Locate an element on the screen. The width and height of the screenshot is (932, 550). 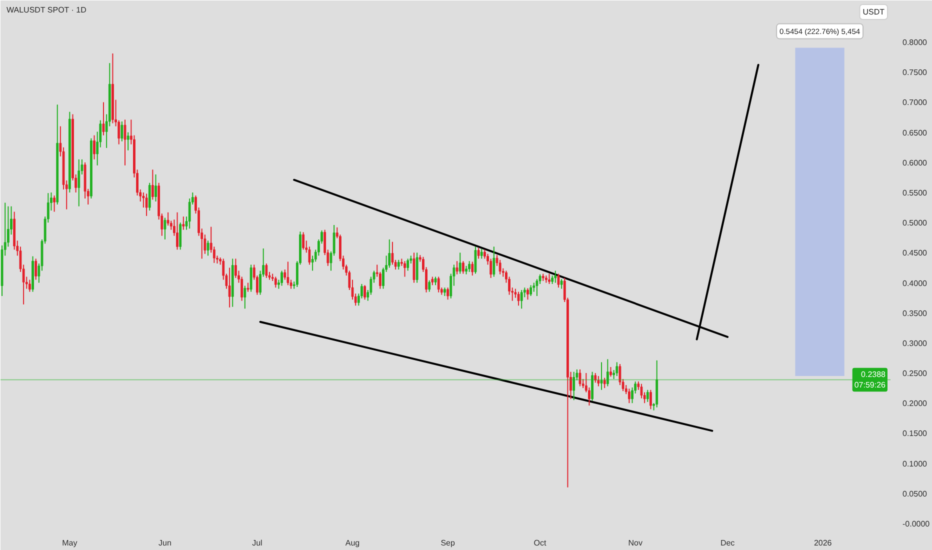
text: WALUSDT SPOT · 1D is located at coordinates (46, 10).